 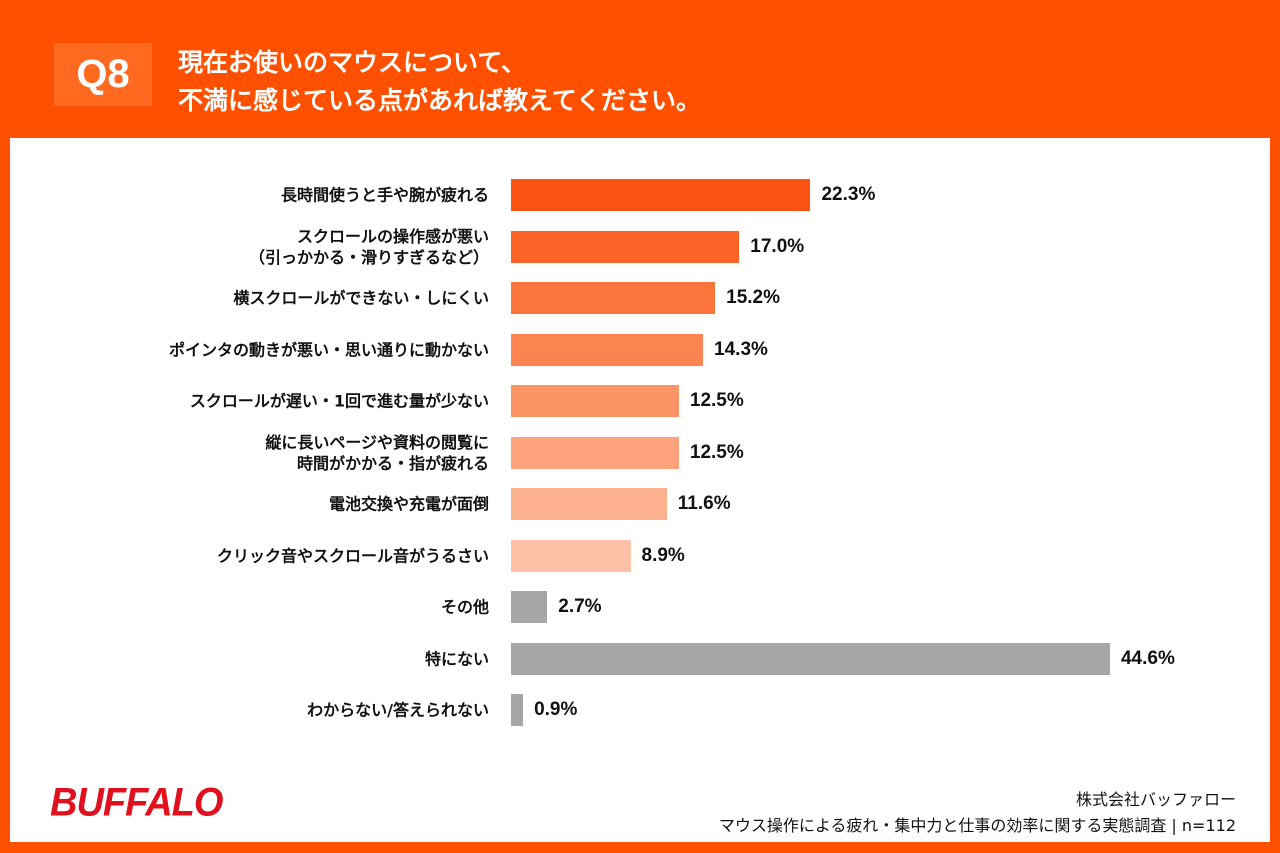 I want to click on data-label: 14.3%, so click(x=741, y=349).